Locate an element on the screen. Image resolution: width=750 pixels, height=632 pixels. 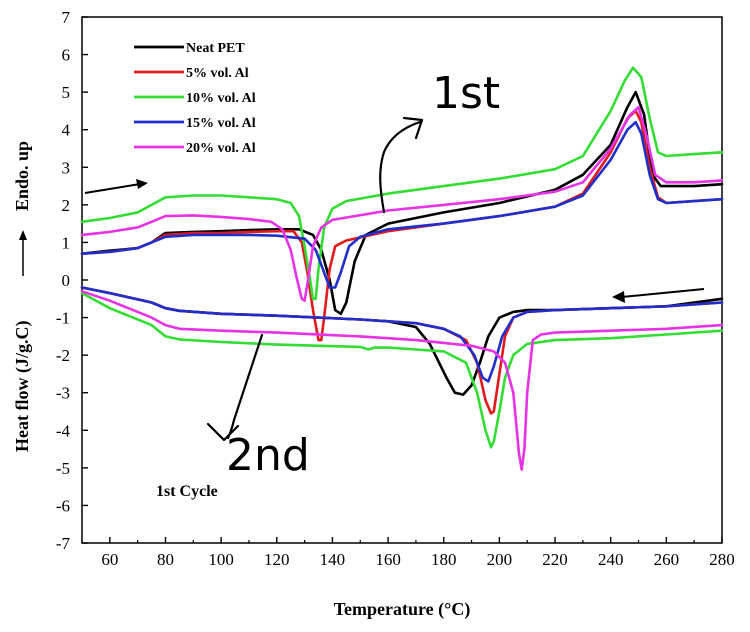
handwritten-arrow-down-icon is located at coordinates (235, 387).